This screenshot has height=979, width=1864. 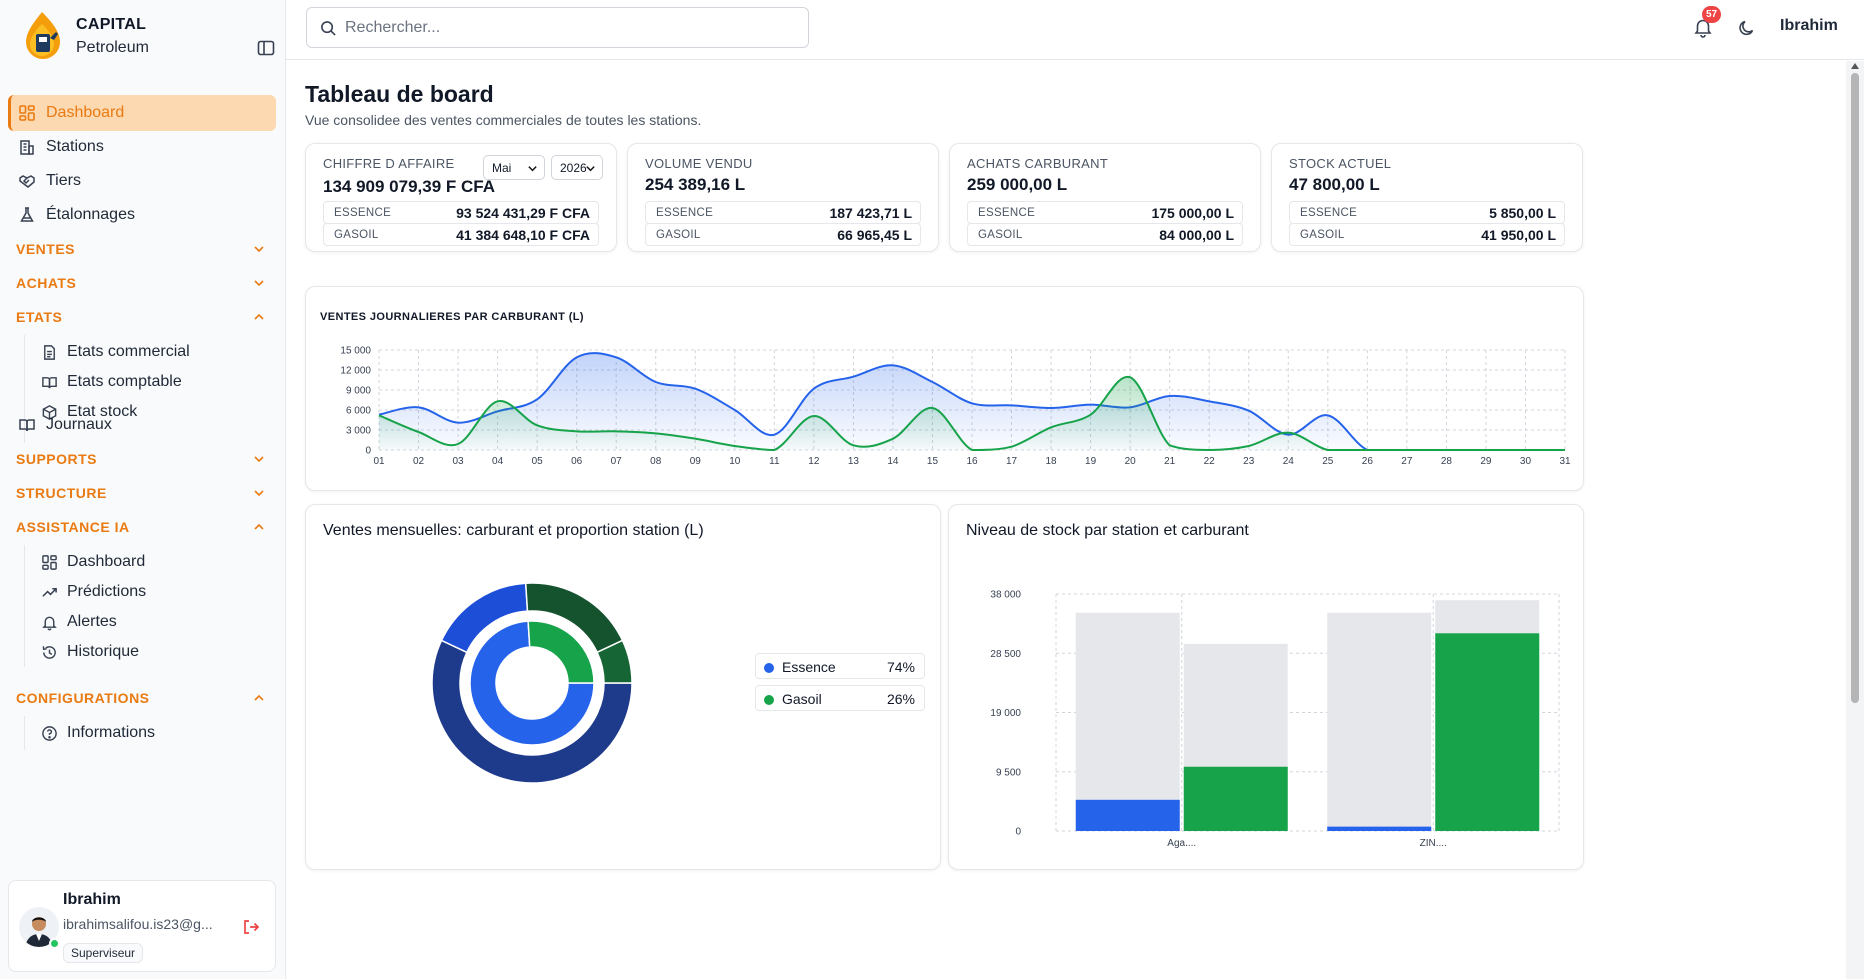 I want to click on year-select: 2026, so click(x=577, y=167).